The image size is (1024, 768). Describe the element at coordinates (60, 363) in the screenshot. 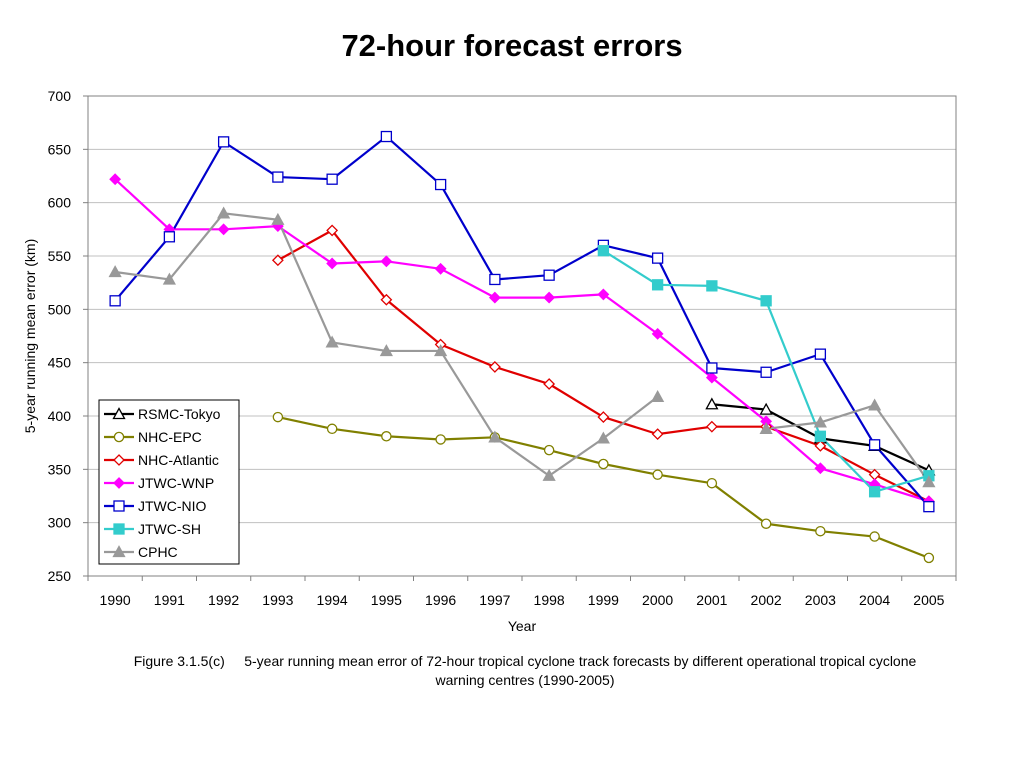

I see `y-tick-label: 450` at that location.